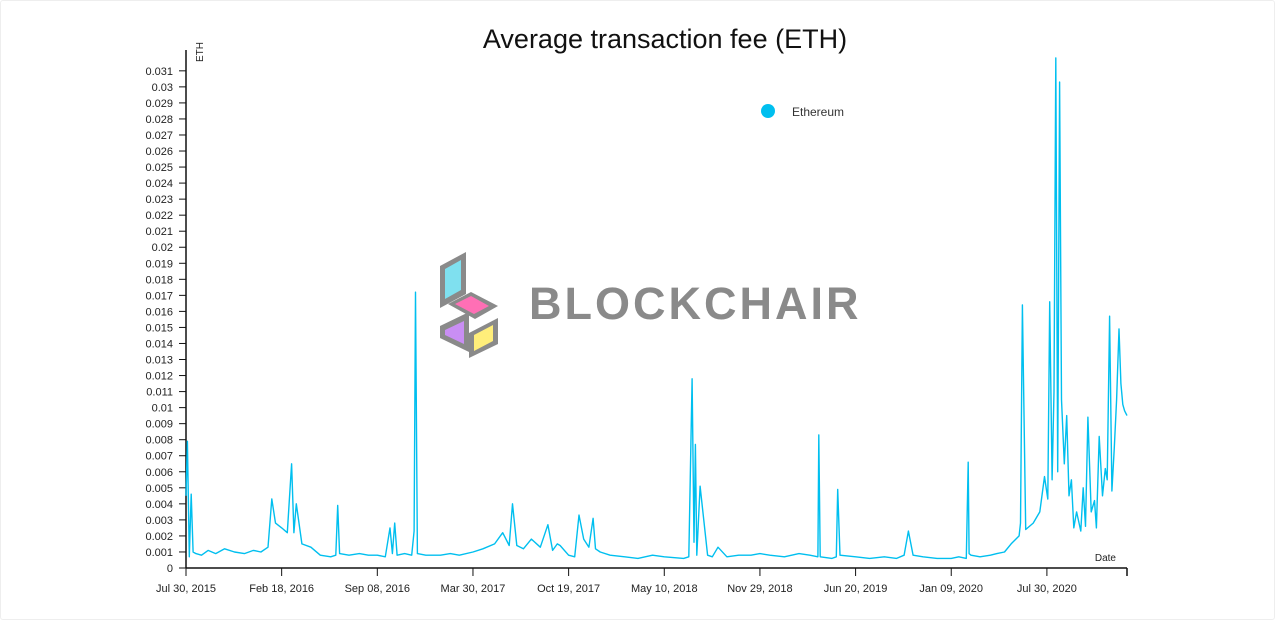 This screenshot has width=1275, height=620. What do you see at coordinates (159, 457) in the screenshot?
I see `y-tick-label: 0.007` at bounding box center [159, 457].